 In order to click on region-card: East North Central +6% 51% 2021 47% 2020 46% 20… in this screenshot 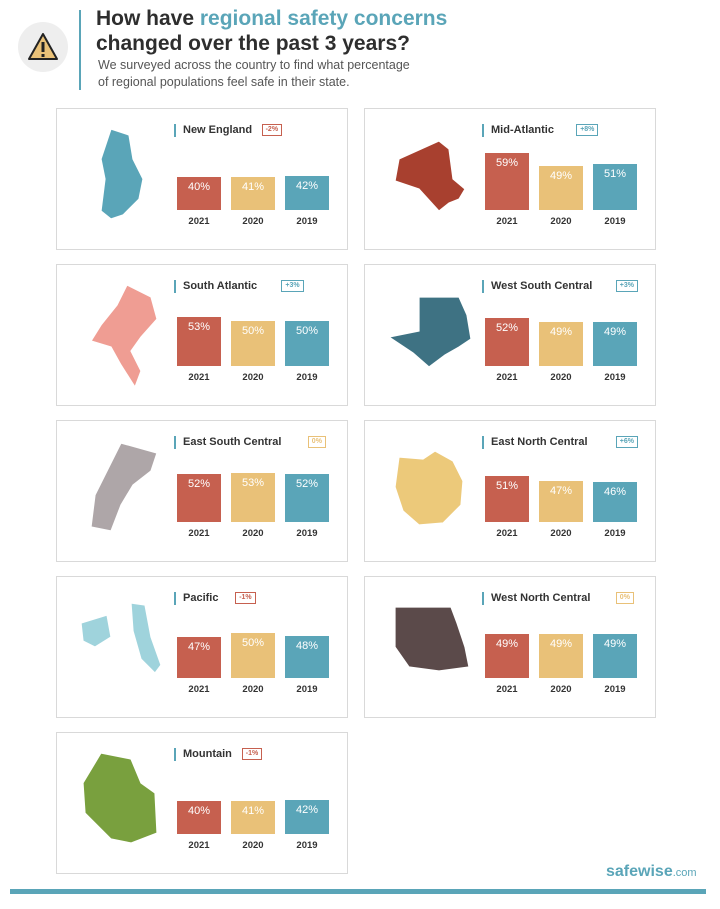, I will do `click(510, 491)`.